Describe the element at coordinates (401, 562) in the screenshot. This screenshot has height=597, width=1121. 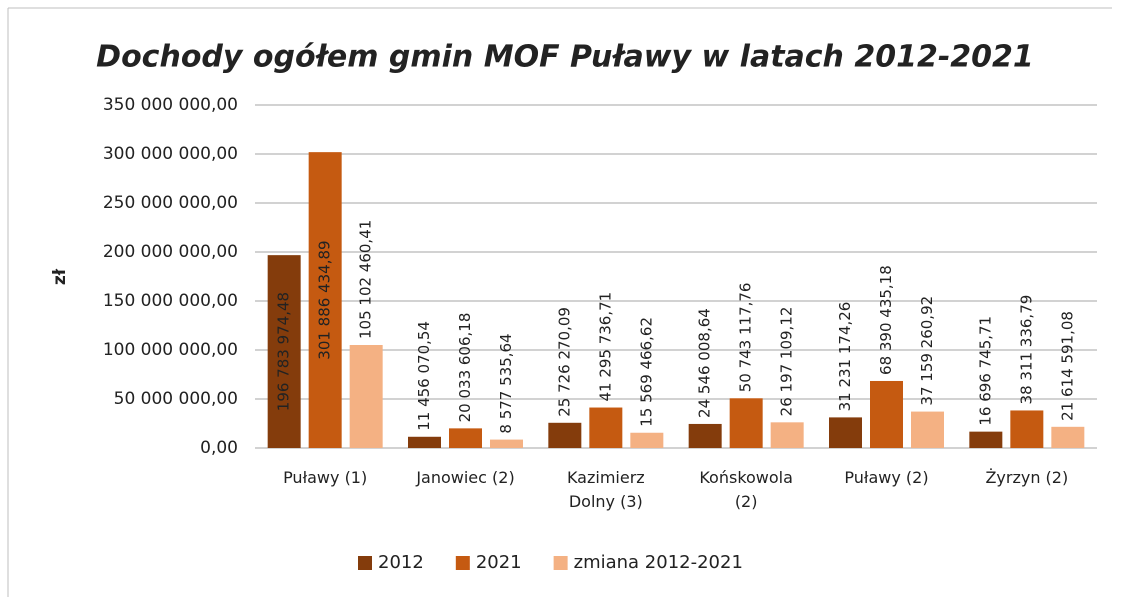
I see `legend-label: 2012` at that location.